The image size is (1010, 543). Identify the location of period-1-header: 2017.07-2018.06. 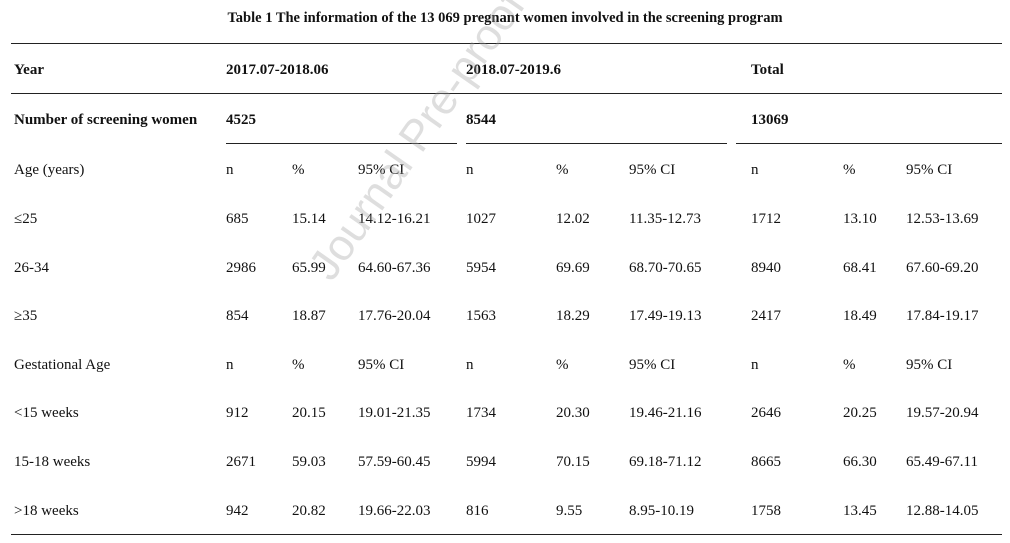
(277, 70).